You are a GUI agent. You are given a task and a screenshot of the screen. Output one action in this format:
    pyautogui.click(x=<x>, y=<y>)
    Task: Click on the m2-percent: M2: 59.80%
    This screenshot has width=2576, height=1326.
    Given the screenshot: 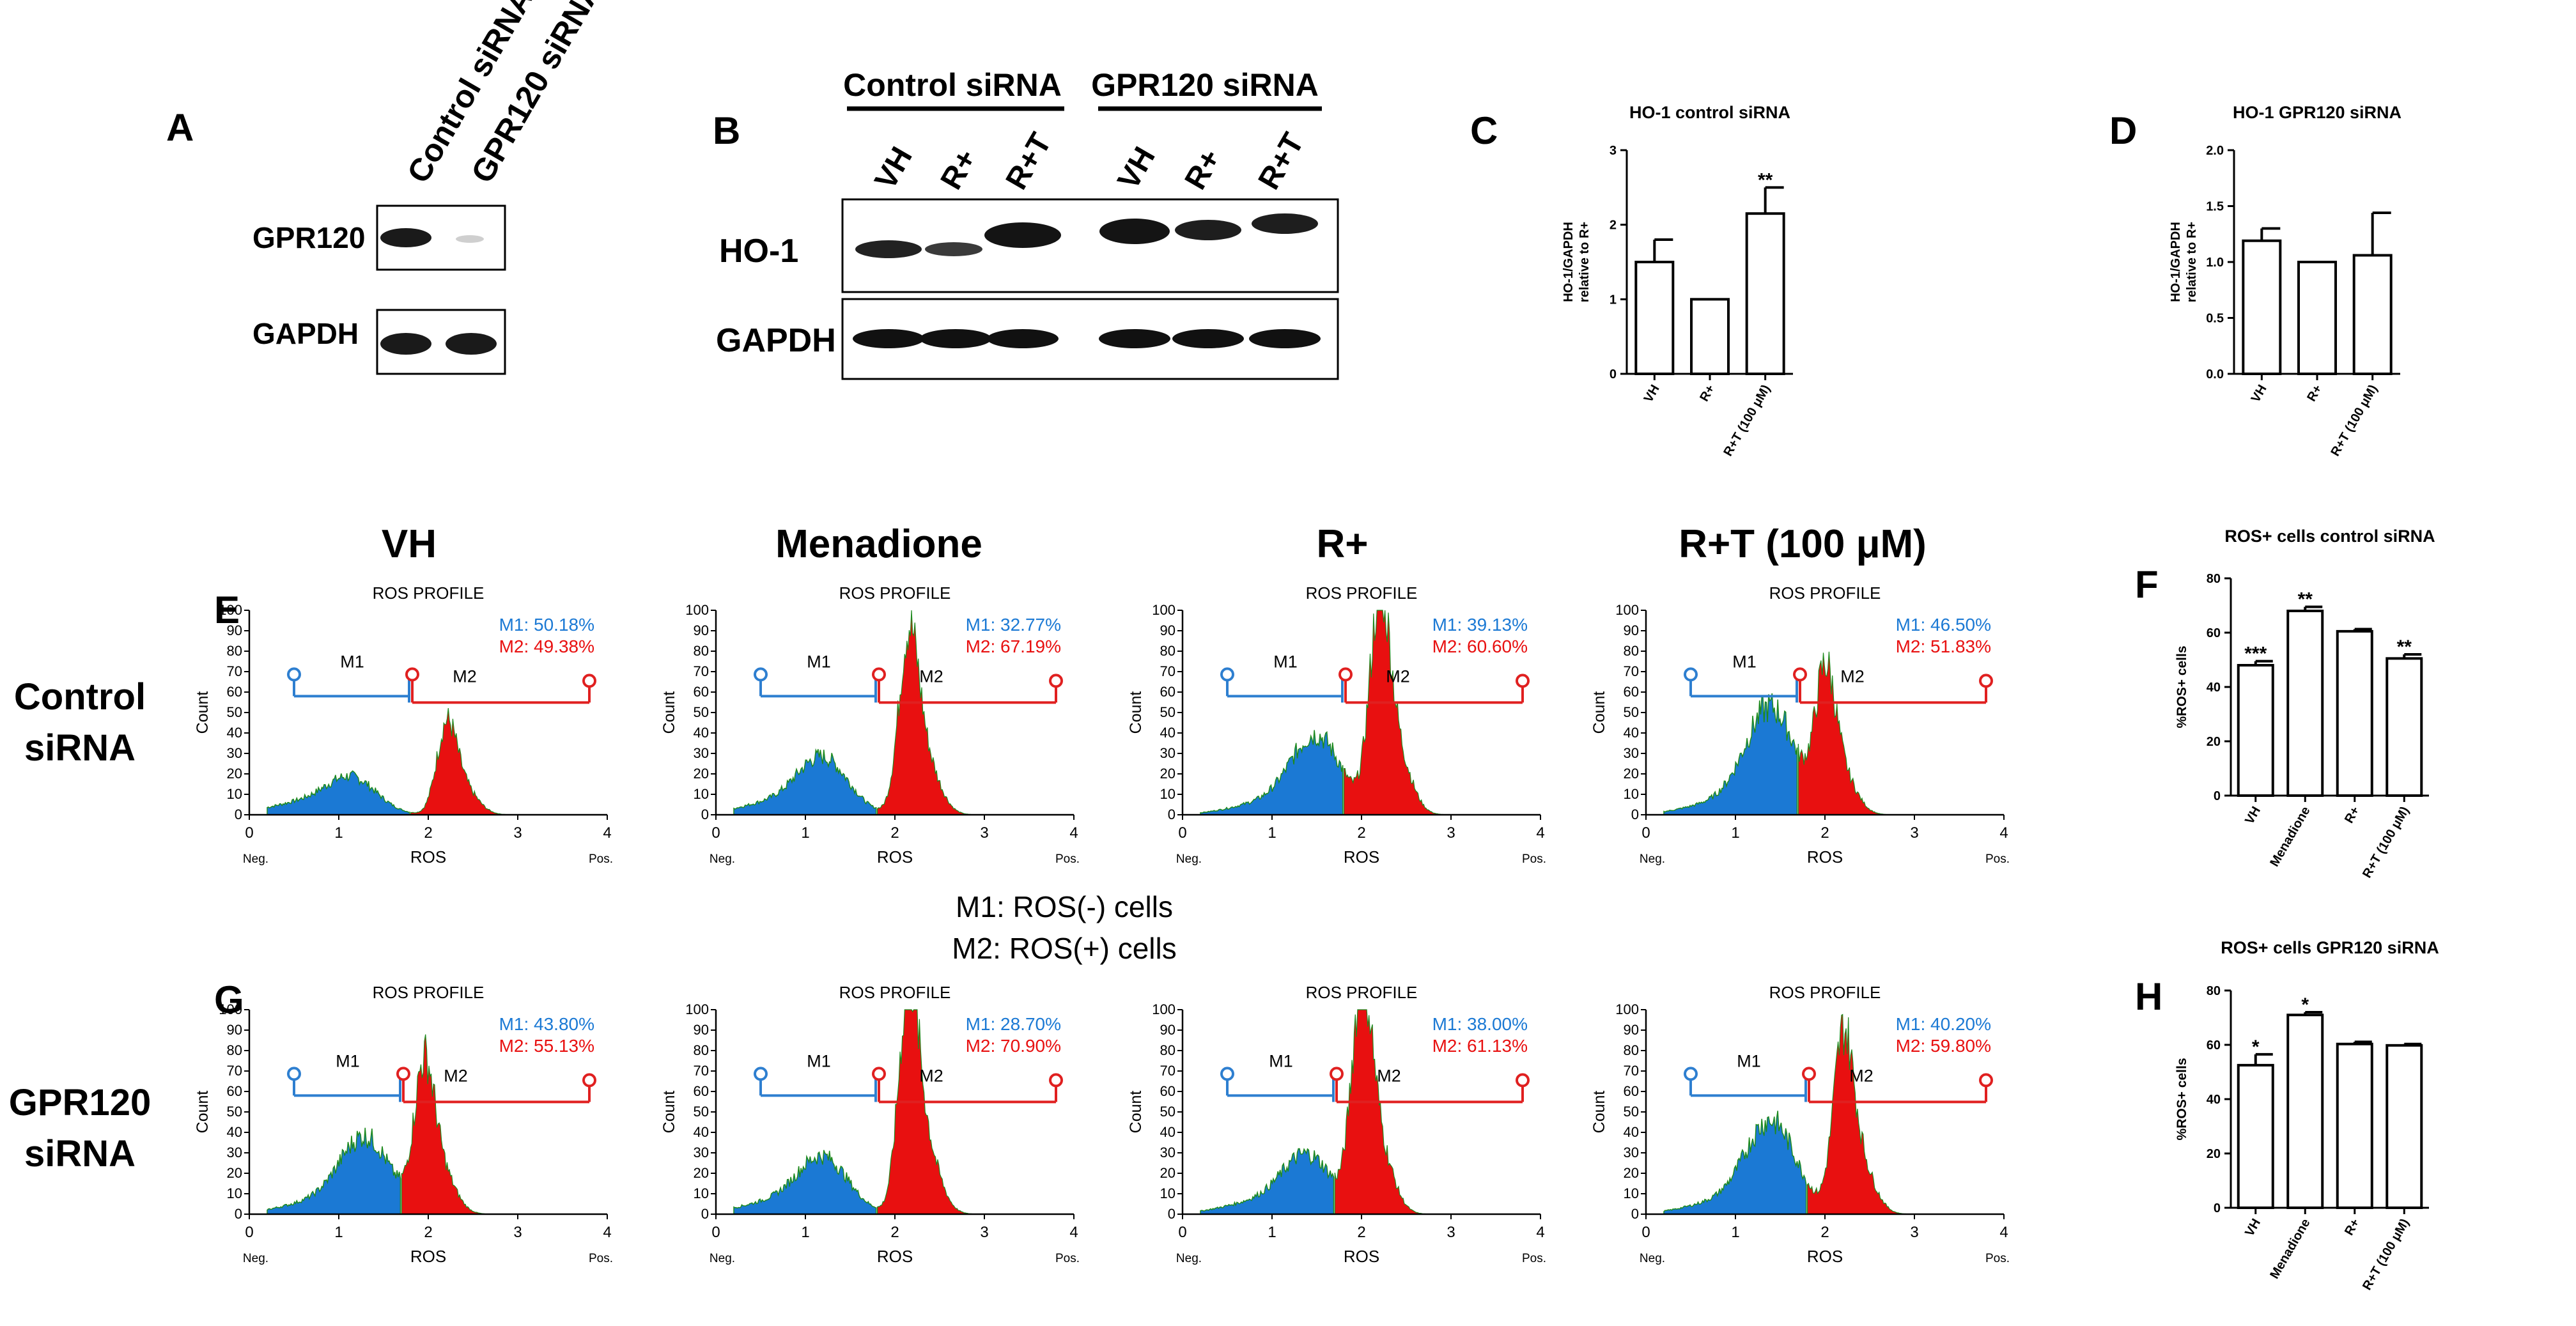 What is the action you would take?
    pyautogui.click(x=1943, y=1046)
    